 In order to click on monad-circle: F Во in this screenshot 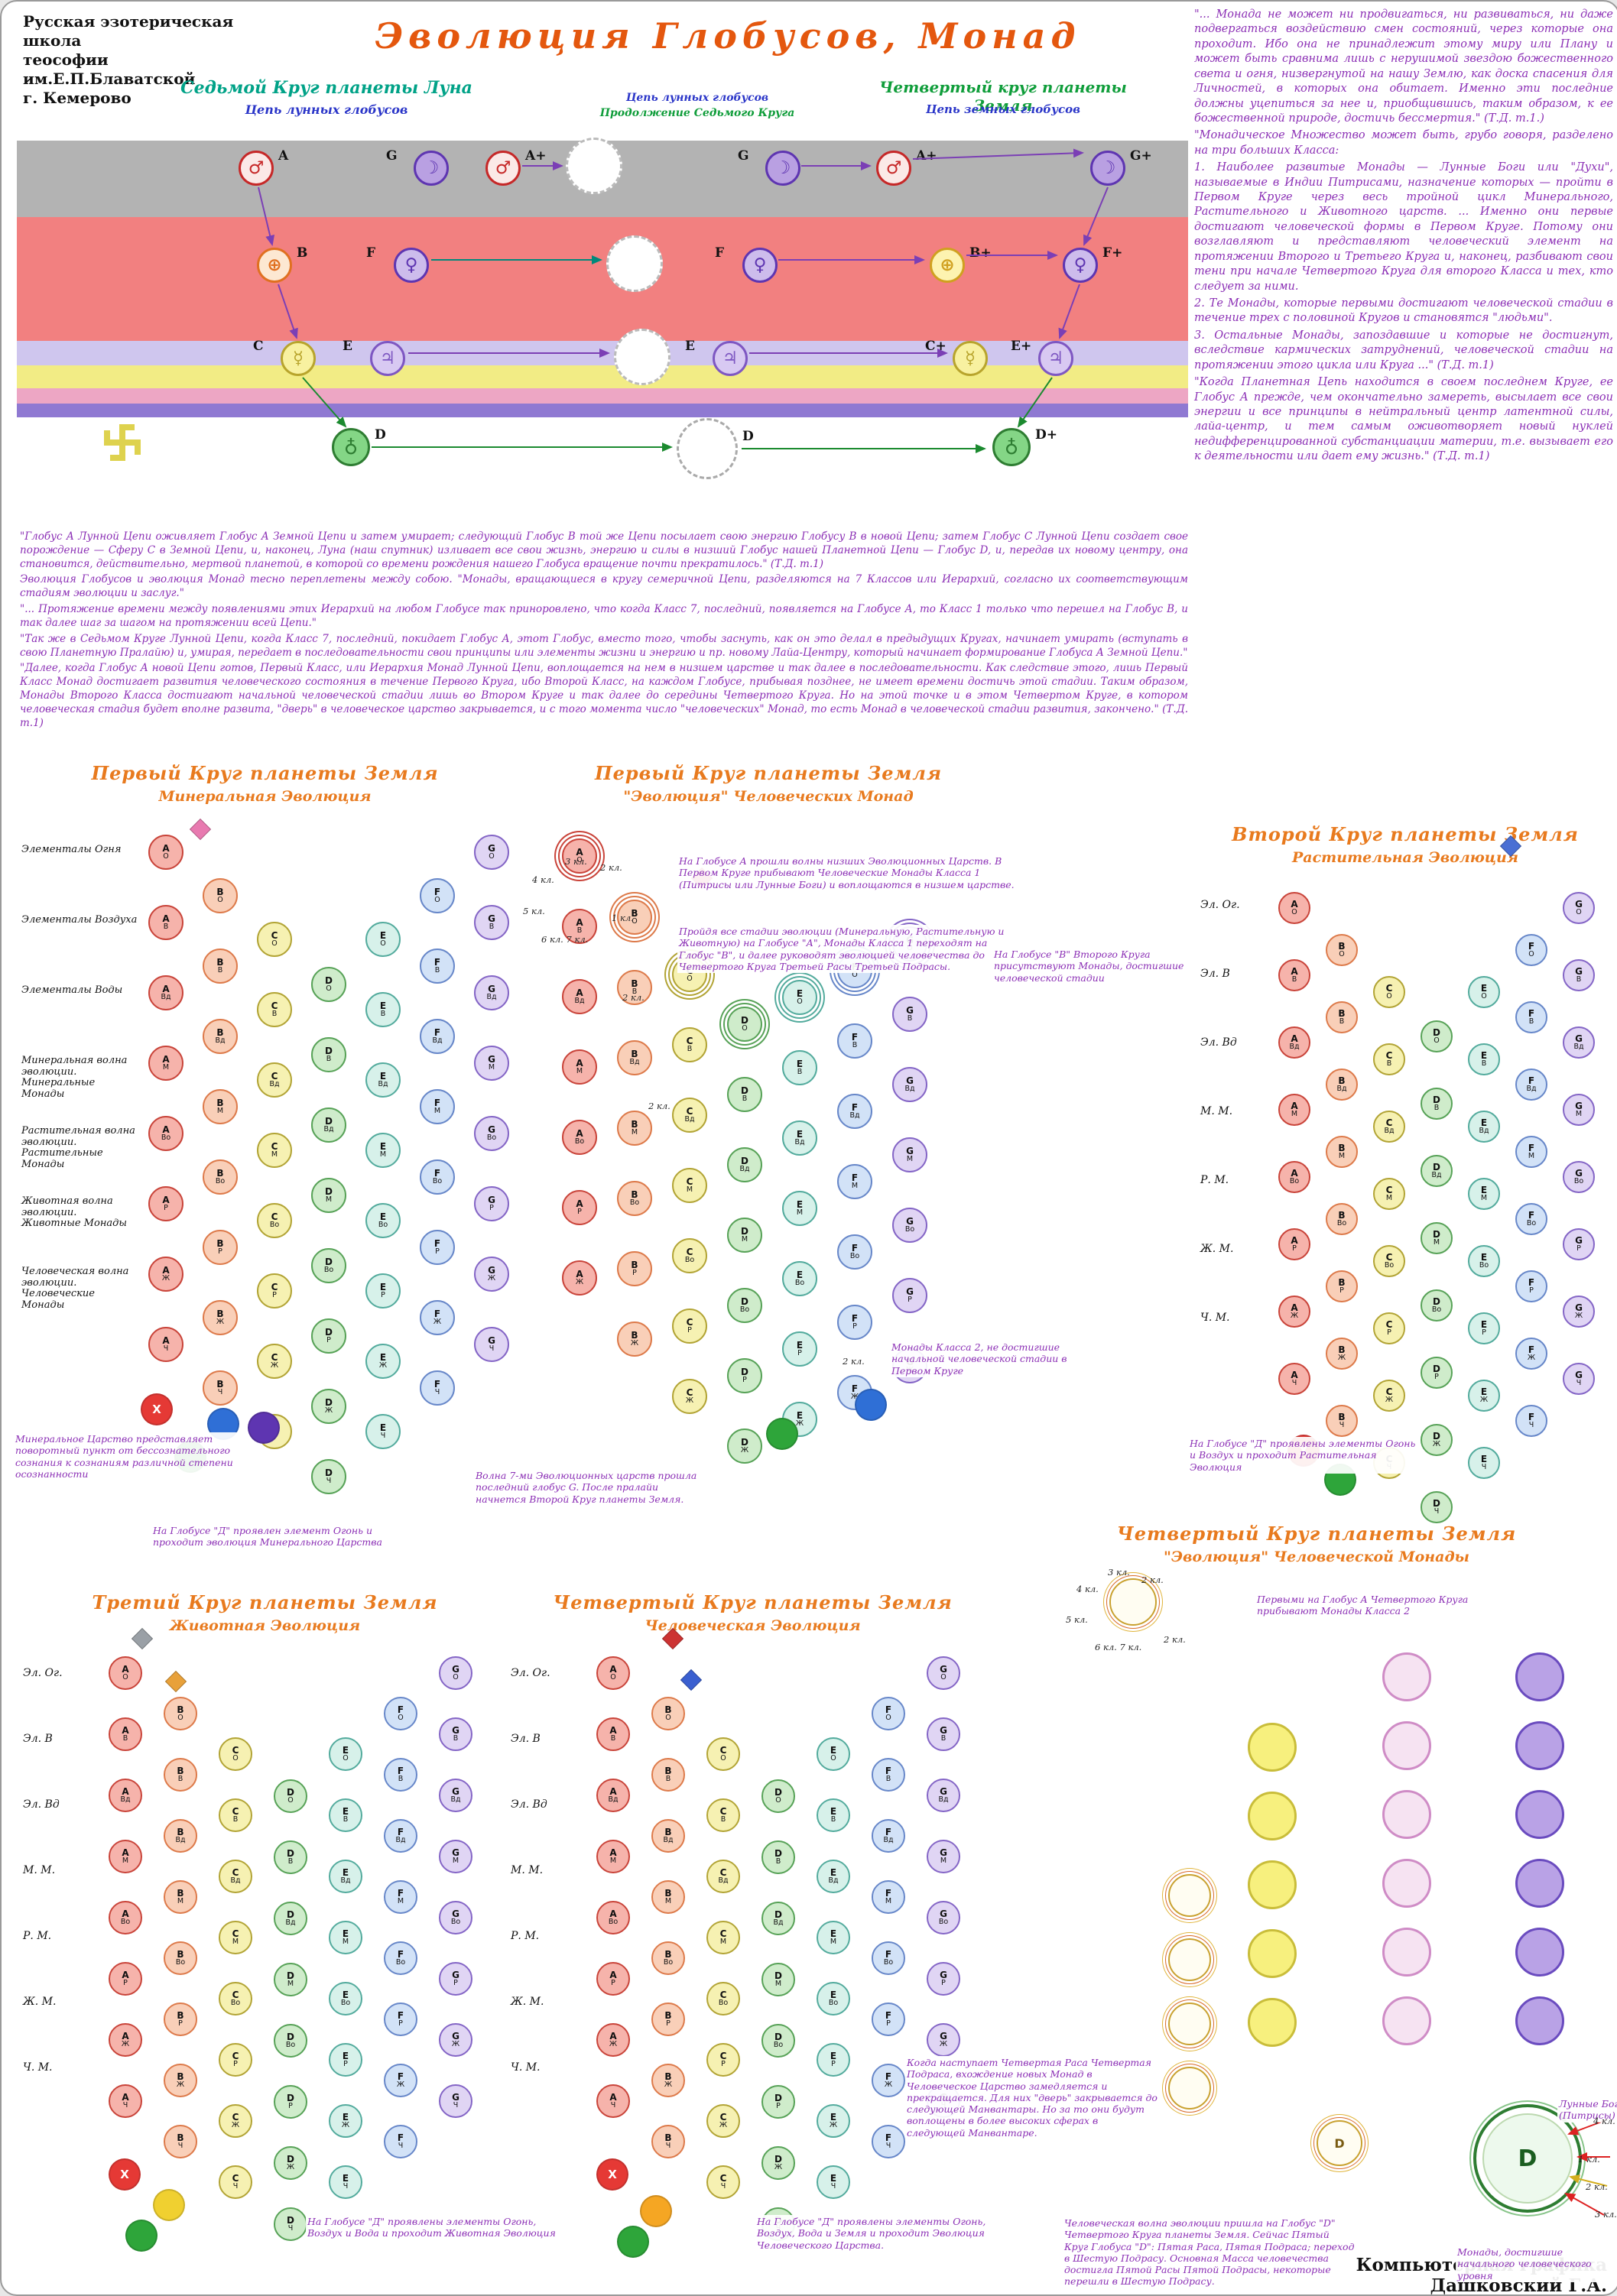, I will do `click(854, 1252)`.